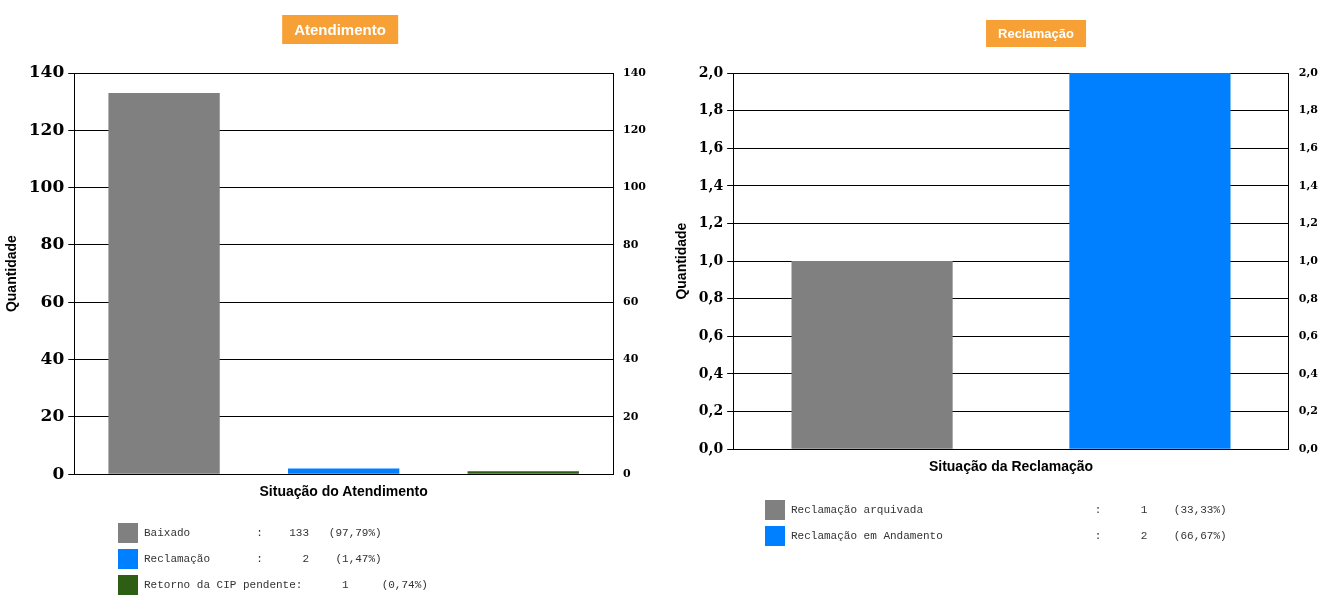 This screenshot has width=1332, height=611. What do you see at coordinates (1308, 110) in the screenshot?
I see `y2-tick-label: 1,8` at bounding box center [1308, 110].